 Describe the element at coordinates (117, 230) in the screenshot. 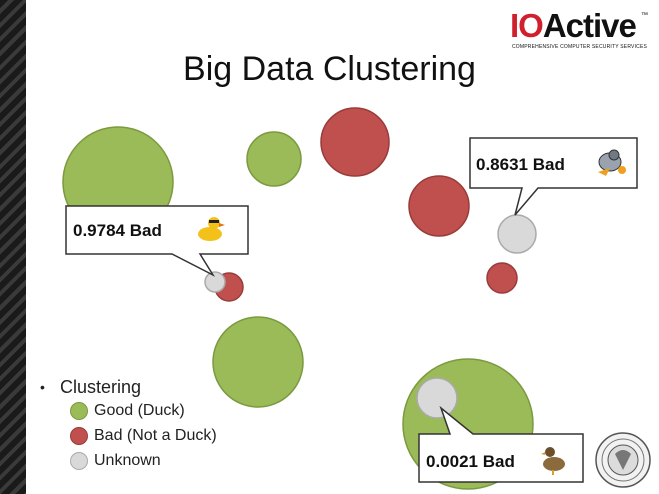

I see `callout-label-1: 0.9784 Bad` at that location.